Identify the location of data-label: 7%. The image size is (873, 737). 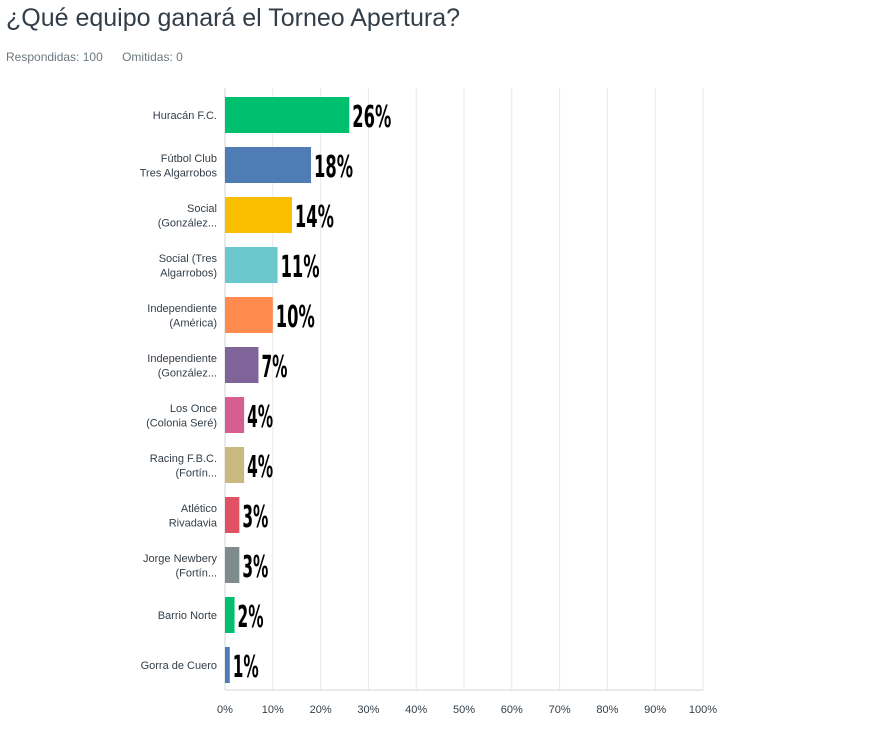
(274, 367).